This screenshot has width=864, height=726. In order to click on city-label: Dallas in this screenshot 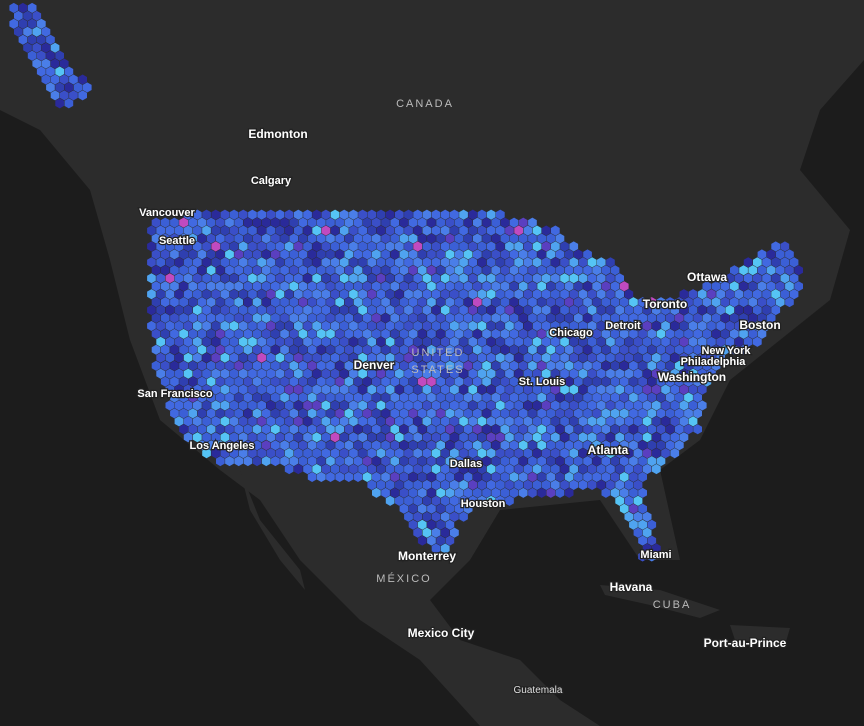, I will do `click(466, 464)`.